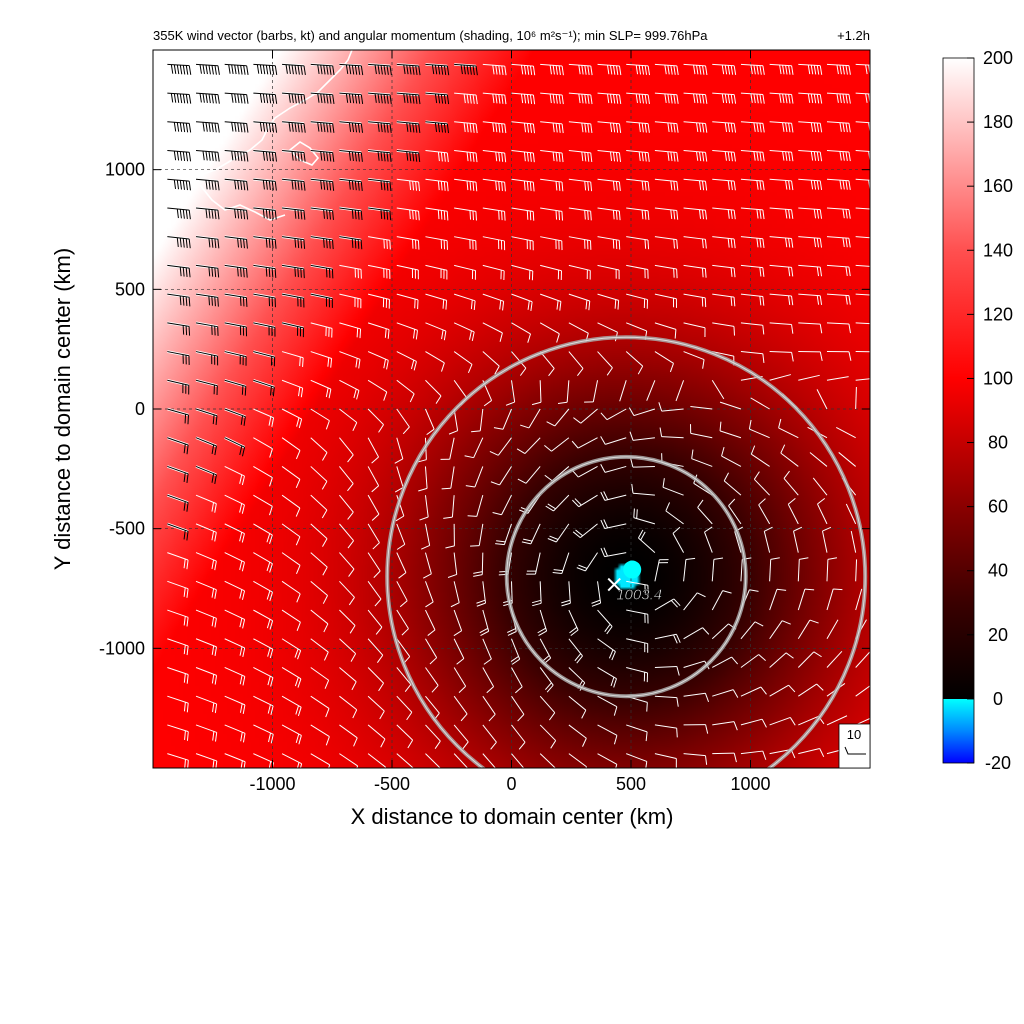 This screenshot has height=1024, width=1024. I want to click on barb-reference-label: 10, so click(854, 734).